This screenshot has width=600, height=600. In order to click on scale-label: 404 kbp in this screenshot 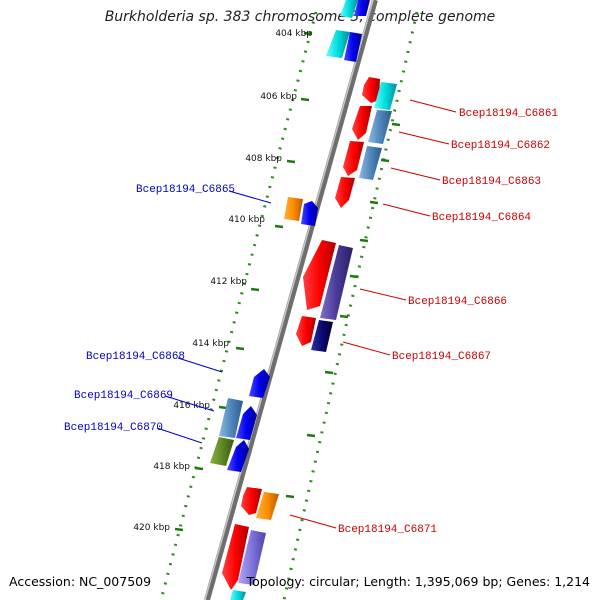, I will do `click(293, 34)`.